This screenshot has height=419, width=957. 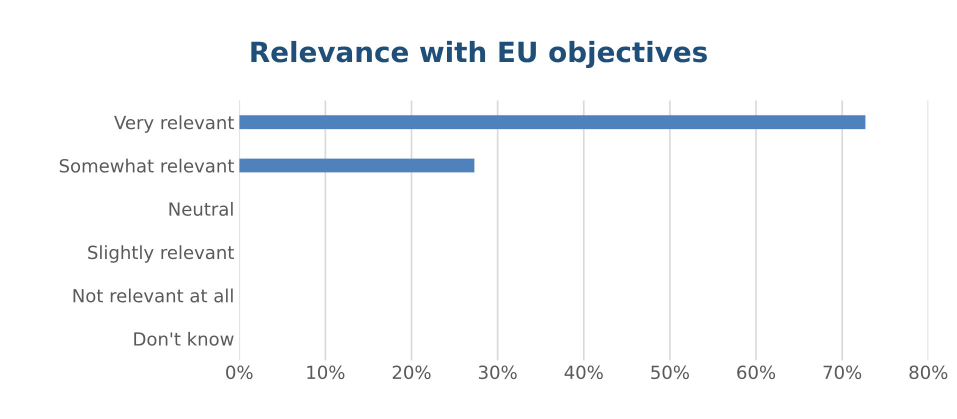 I want to click on y-tick-label: Very relevant, so click(x=174, y=124).